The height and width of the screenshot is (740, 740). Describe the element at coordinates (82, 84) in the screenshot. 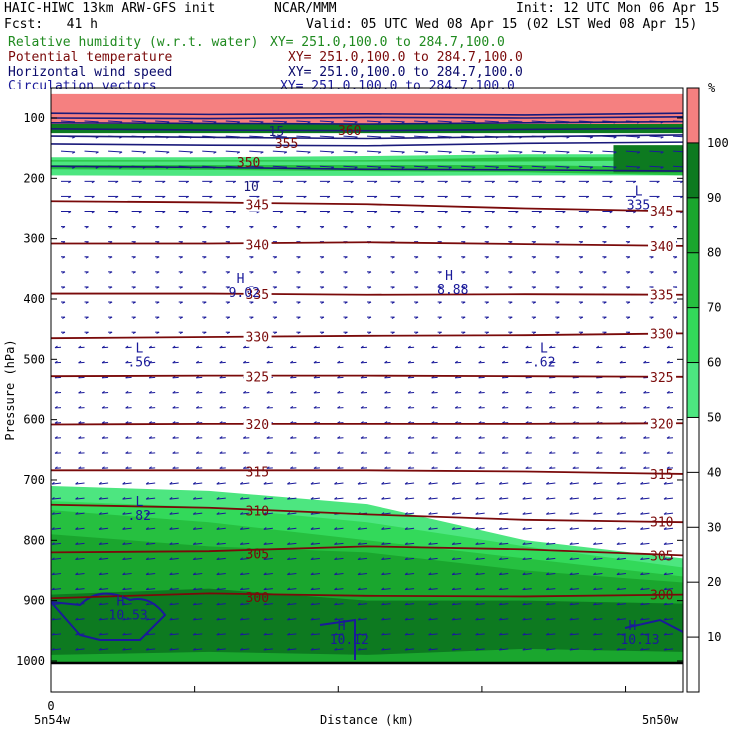

I see `field-vectors-name: Circulation vectors` at that location.